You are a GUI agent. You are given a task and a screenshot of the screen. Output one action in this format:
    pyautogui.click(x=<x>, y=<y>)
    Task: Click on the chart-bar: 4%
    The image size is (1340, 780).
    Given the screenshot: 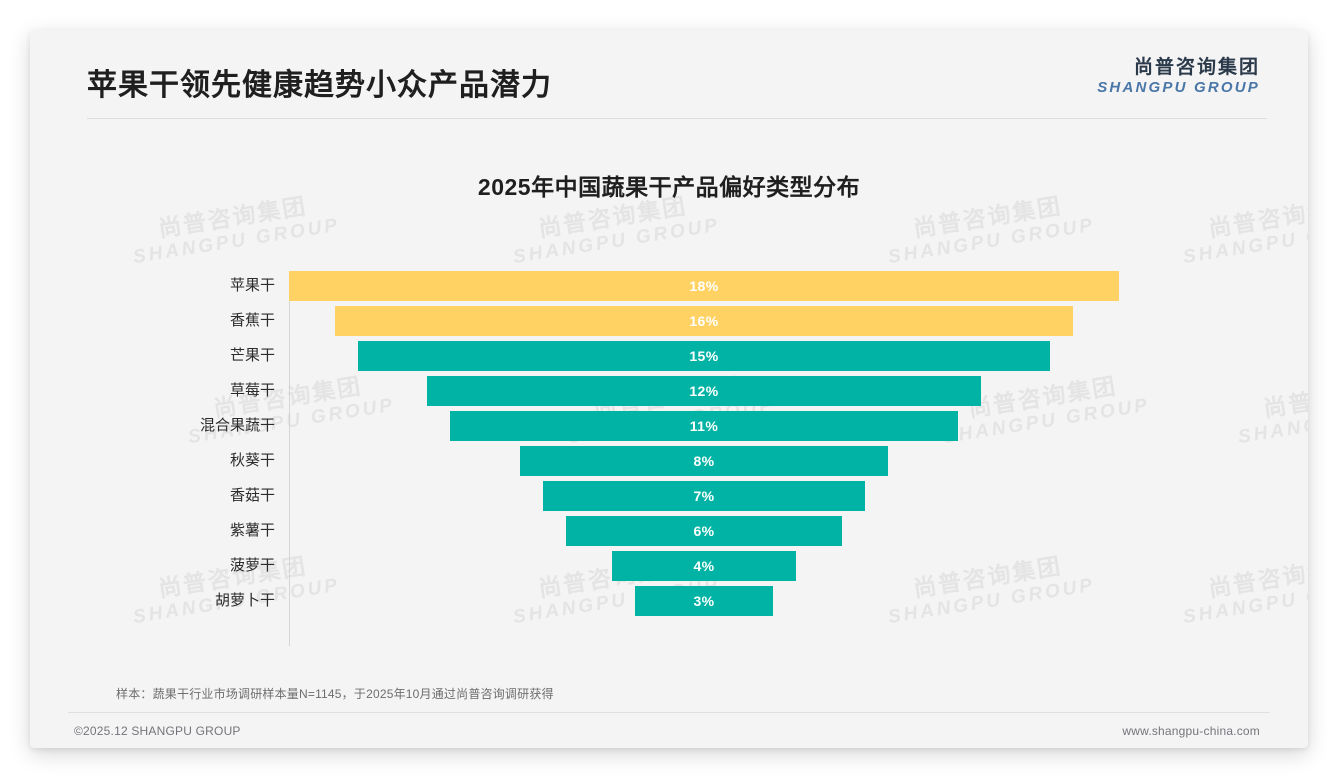 What is the action you would take?
    pyautogui.click(x=704, y=566)
    